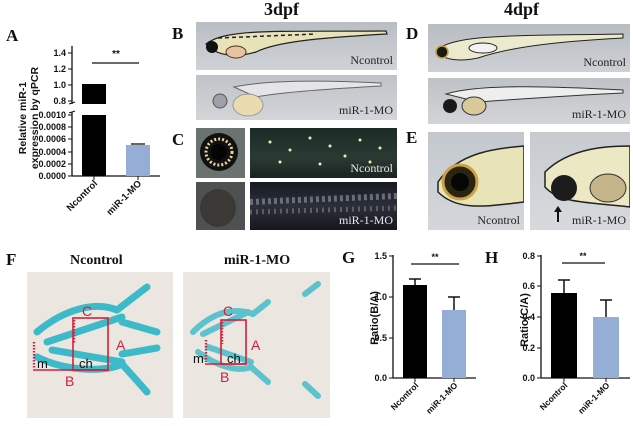 The height and width of the screenshot is (426, 633). I want to click on chart-g-ytick: 0.0, so click(380, 378).